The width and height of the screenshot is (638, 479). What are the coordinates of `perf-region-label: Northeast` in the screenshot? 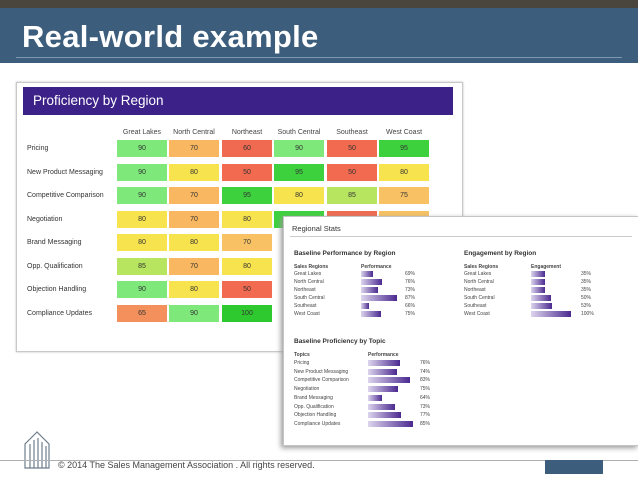 It's located at (305, 290).